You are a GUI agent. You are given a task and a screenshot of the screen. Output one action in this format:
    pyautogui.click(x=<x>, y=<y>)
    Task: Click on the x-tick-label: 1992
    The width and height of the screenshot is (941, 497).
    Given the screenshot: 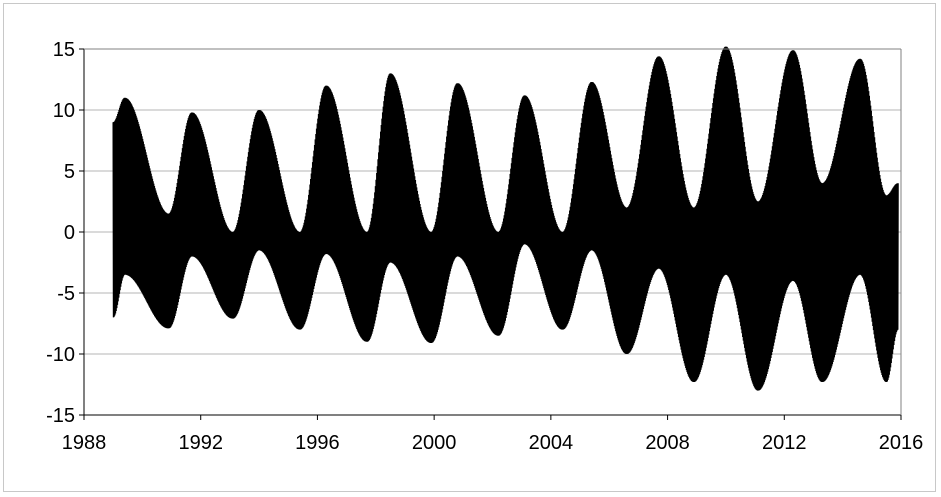 What is the action you would take?
    pyautogui.click(x=200, y=443)
    